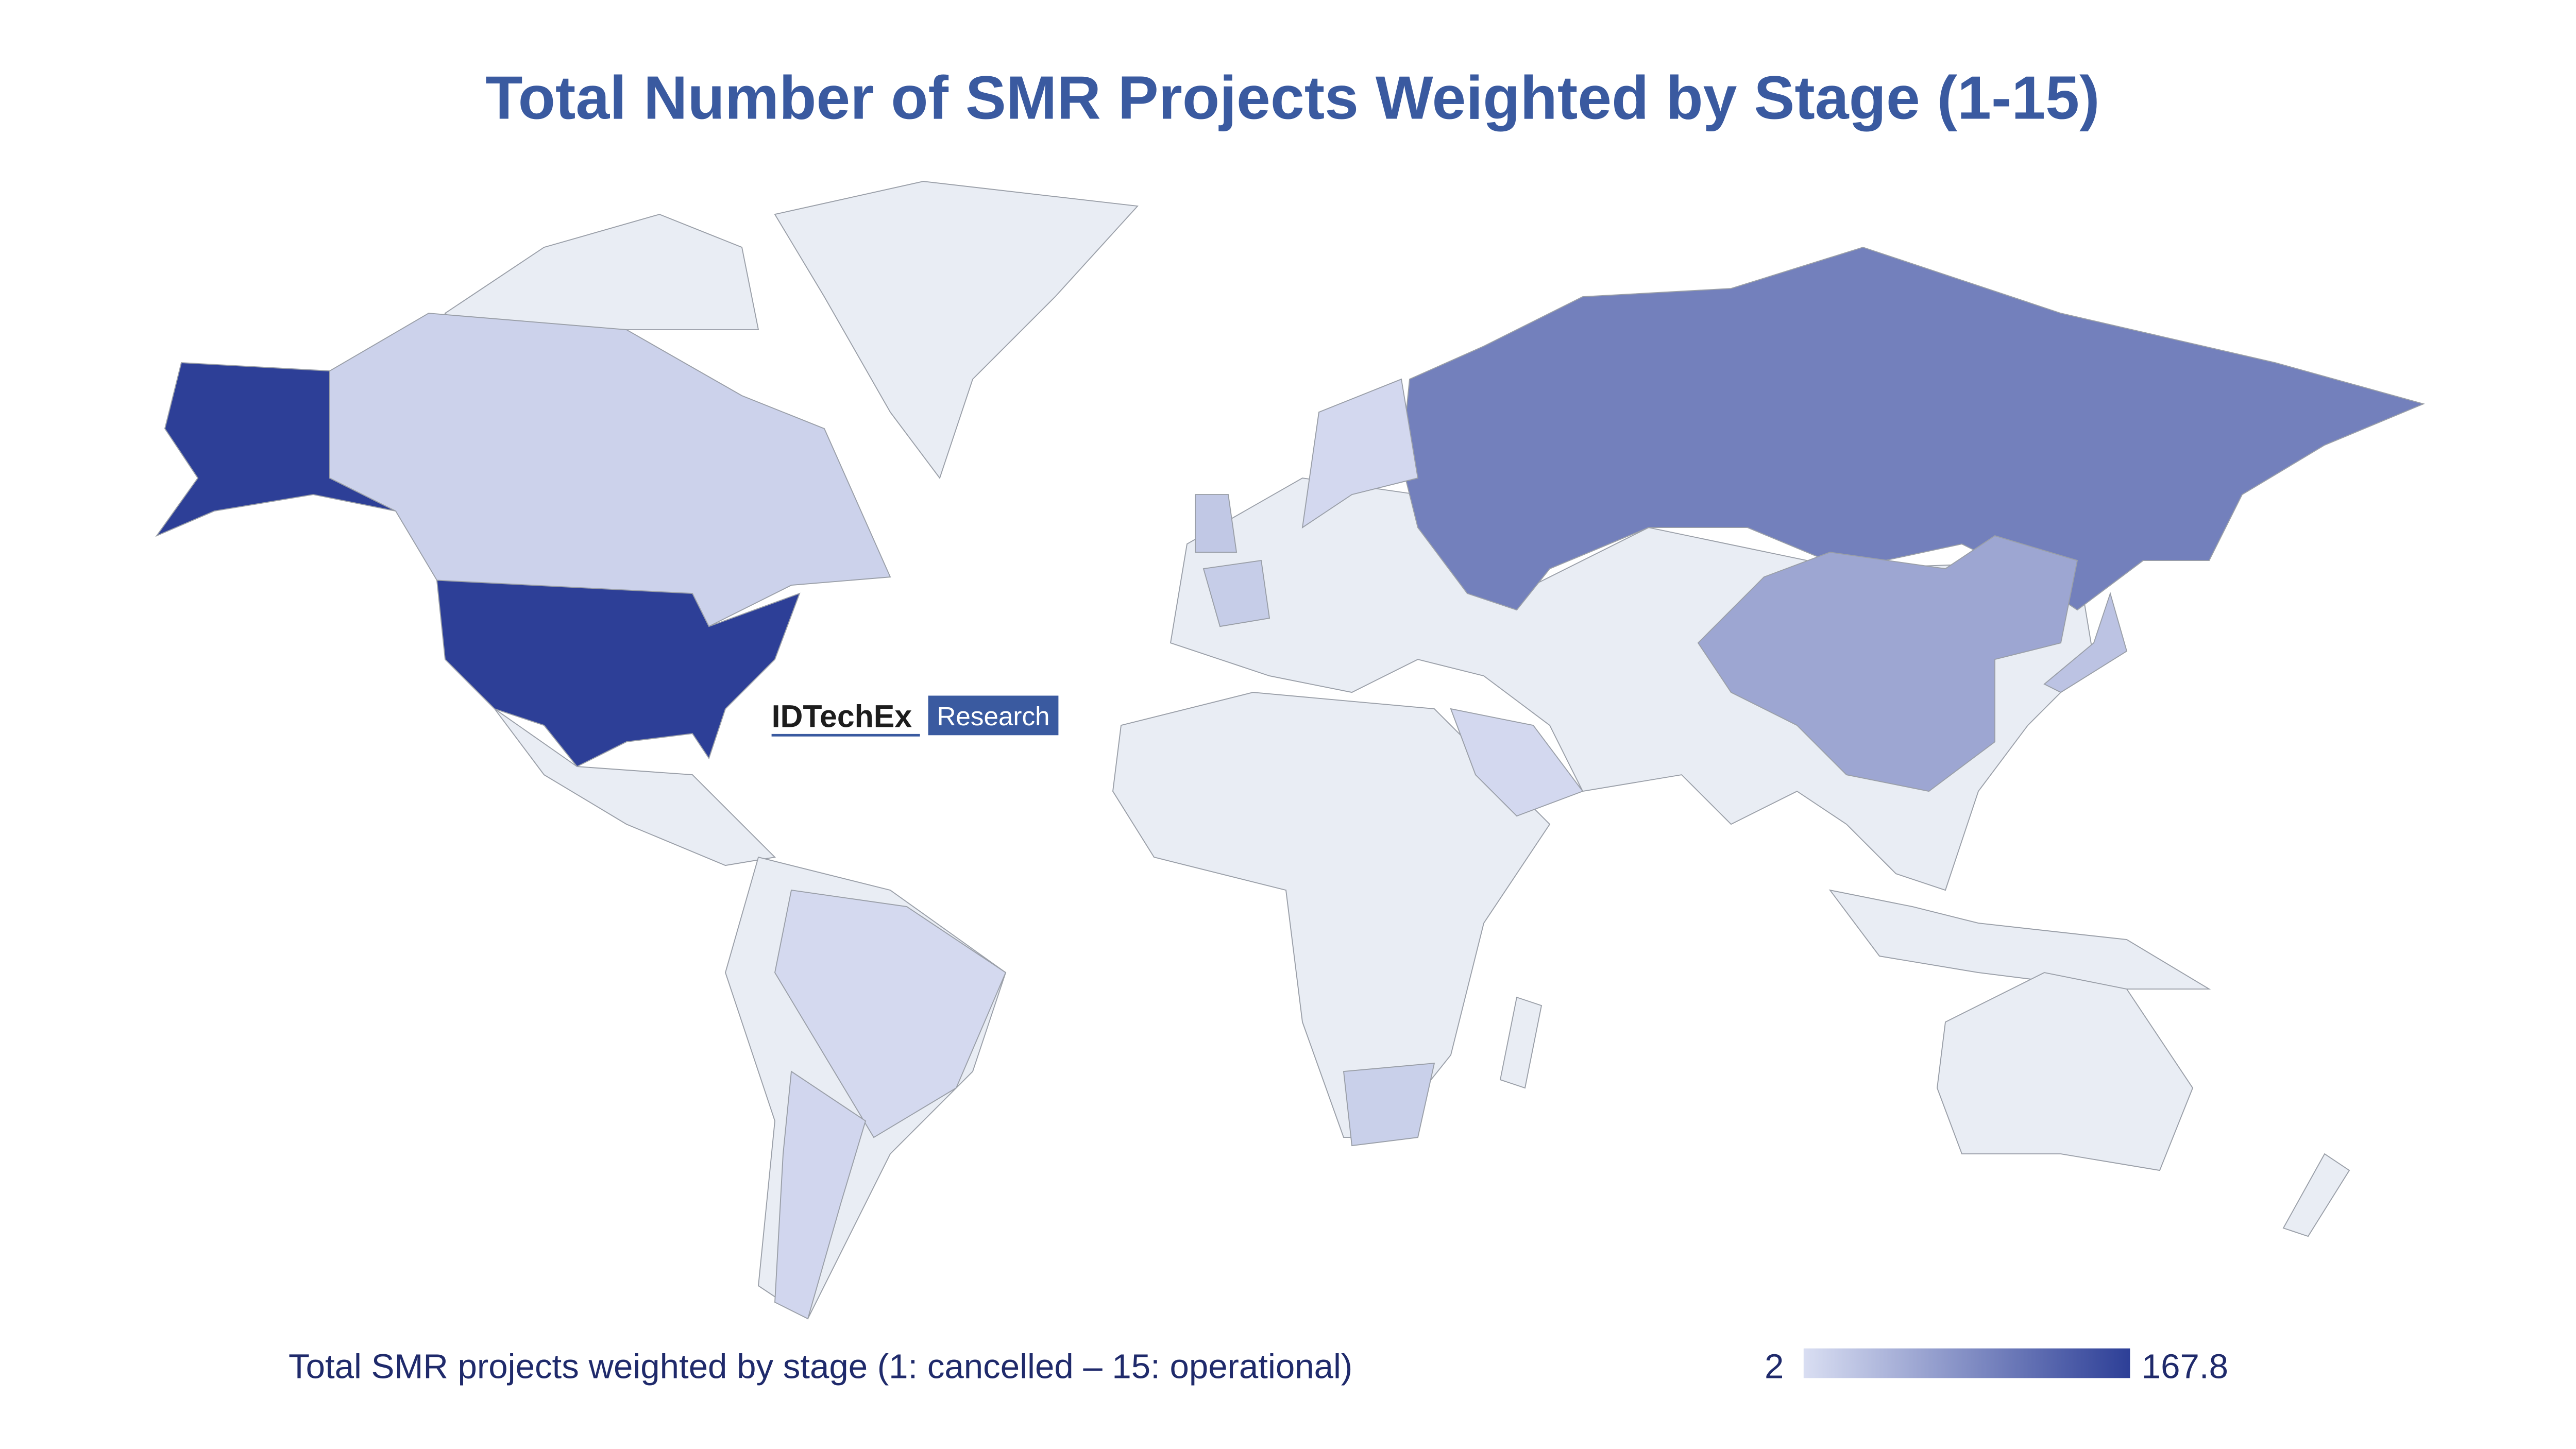 The width and height of the screenshot is (2576, 1449). I want to click on logo-text: IDTechEx, so click(842, 716).